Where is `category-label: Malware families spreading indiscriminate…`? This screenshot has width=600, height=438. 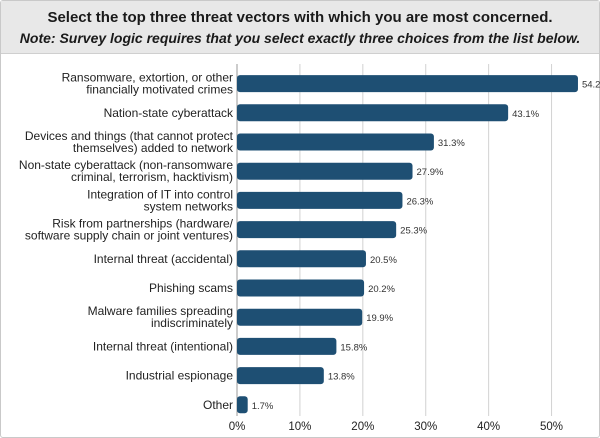 category-label: Malware families spreading indiscriminate… is located at coordinates (160, 317).